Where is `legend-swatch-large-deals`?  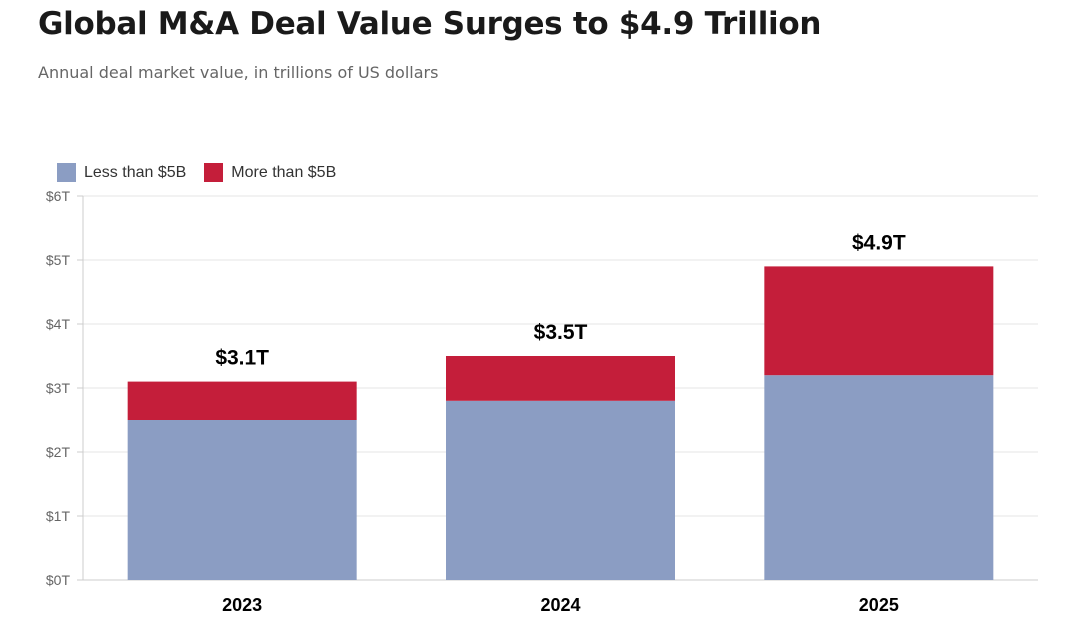 legend-swatch-large-deals is located at coordinates (214, 172).